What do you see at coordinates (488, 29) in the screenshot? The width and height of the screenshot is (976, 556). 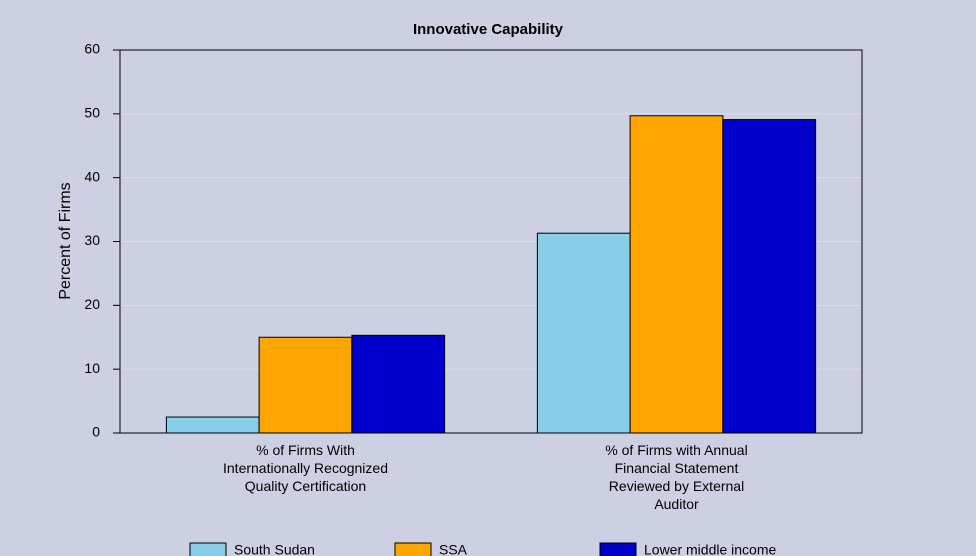 I see `chart-title: Innovative Capability` at bounding box center [488, 29].